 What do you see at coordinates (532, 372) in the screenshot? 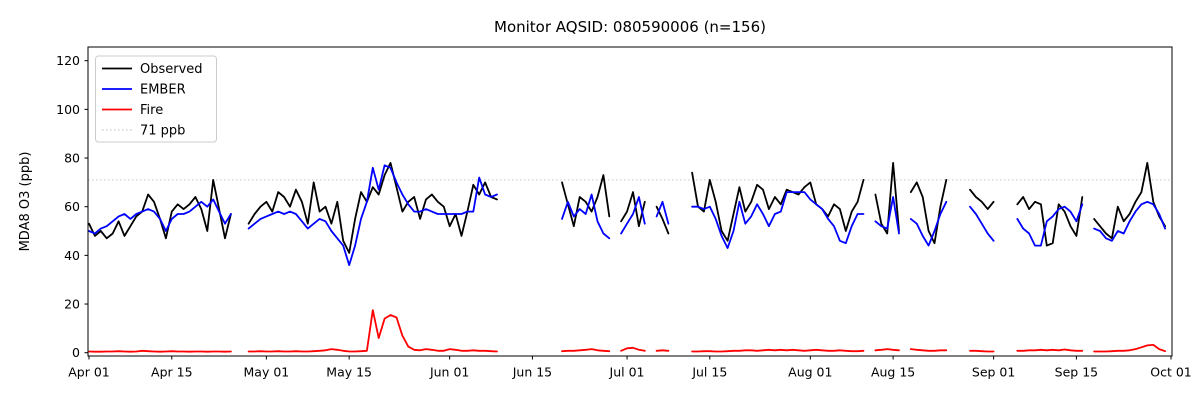
I see `x-tick-label: Jun 15` at bounding box center [532, 372].